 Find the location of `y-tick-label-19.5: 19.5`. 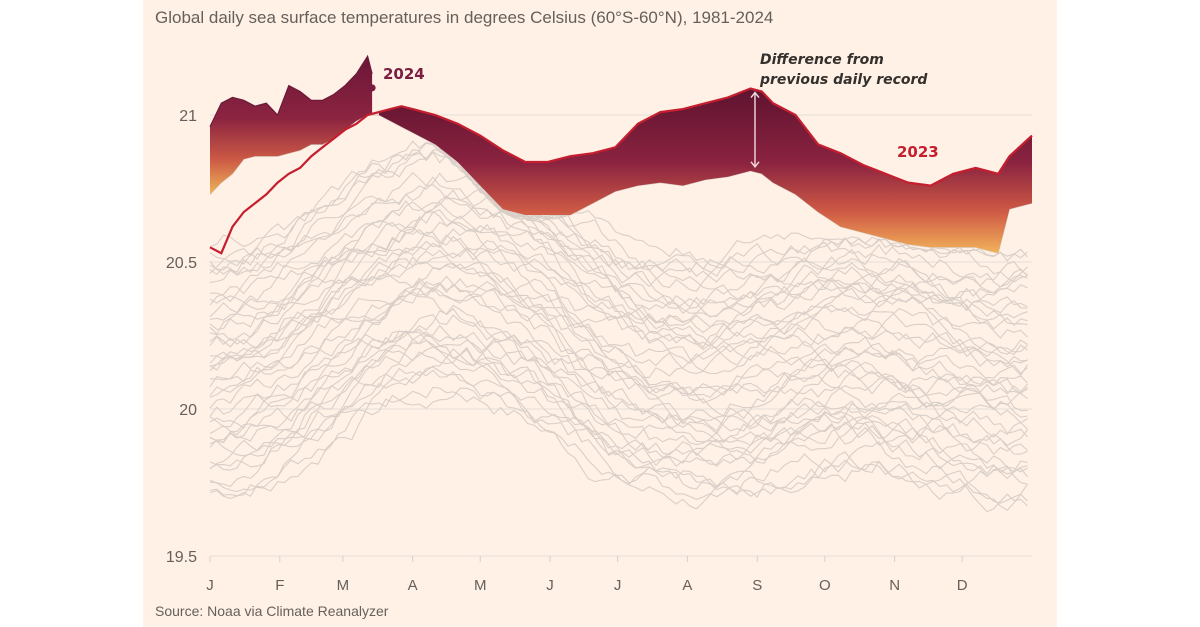

y-tick-label-19.5: 19.5 is located at coordinates (181, 557).